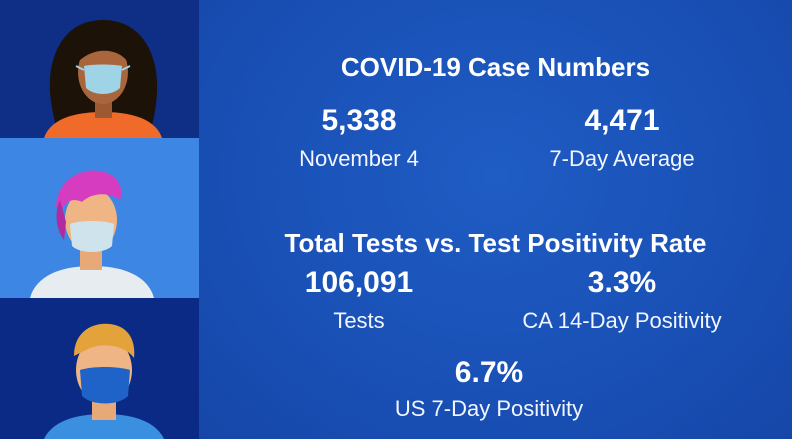  Describe the element at coordinates (622, 120) in the screenshot. I see `seven-day-average-value: 4,471` at that location.